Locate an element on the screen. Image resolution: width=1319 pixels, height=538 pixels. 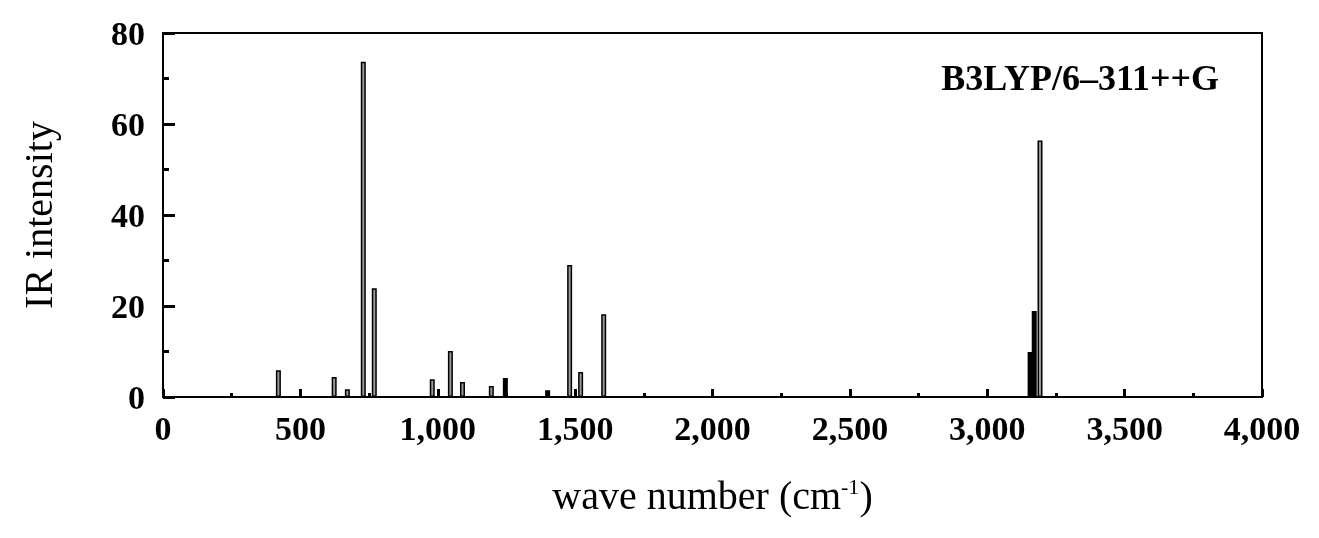
x-tick-label: 4,000 is located at coordinates (1262, 428).